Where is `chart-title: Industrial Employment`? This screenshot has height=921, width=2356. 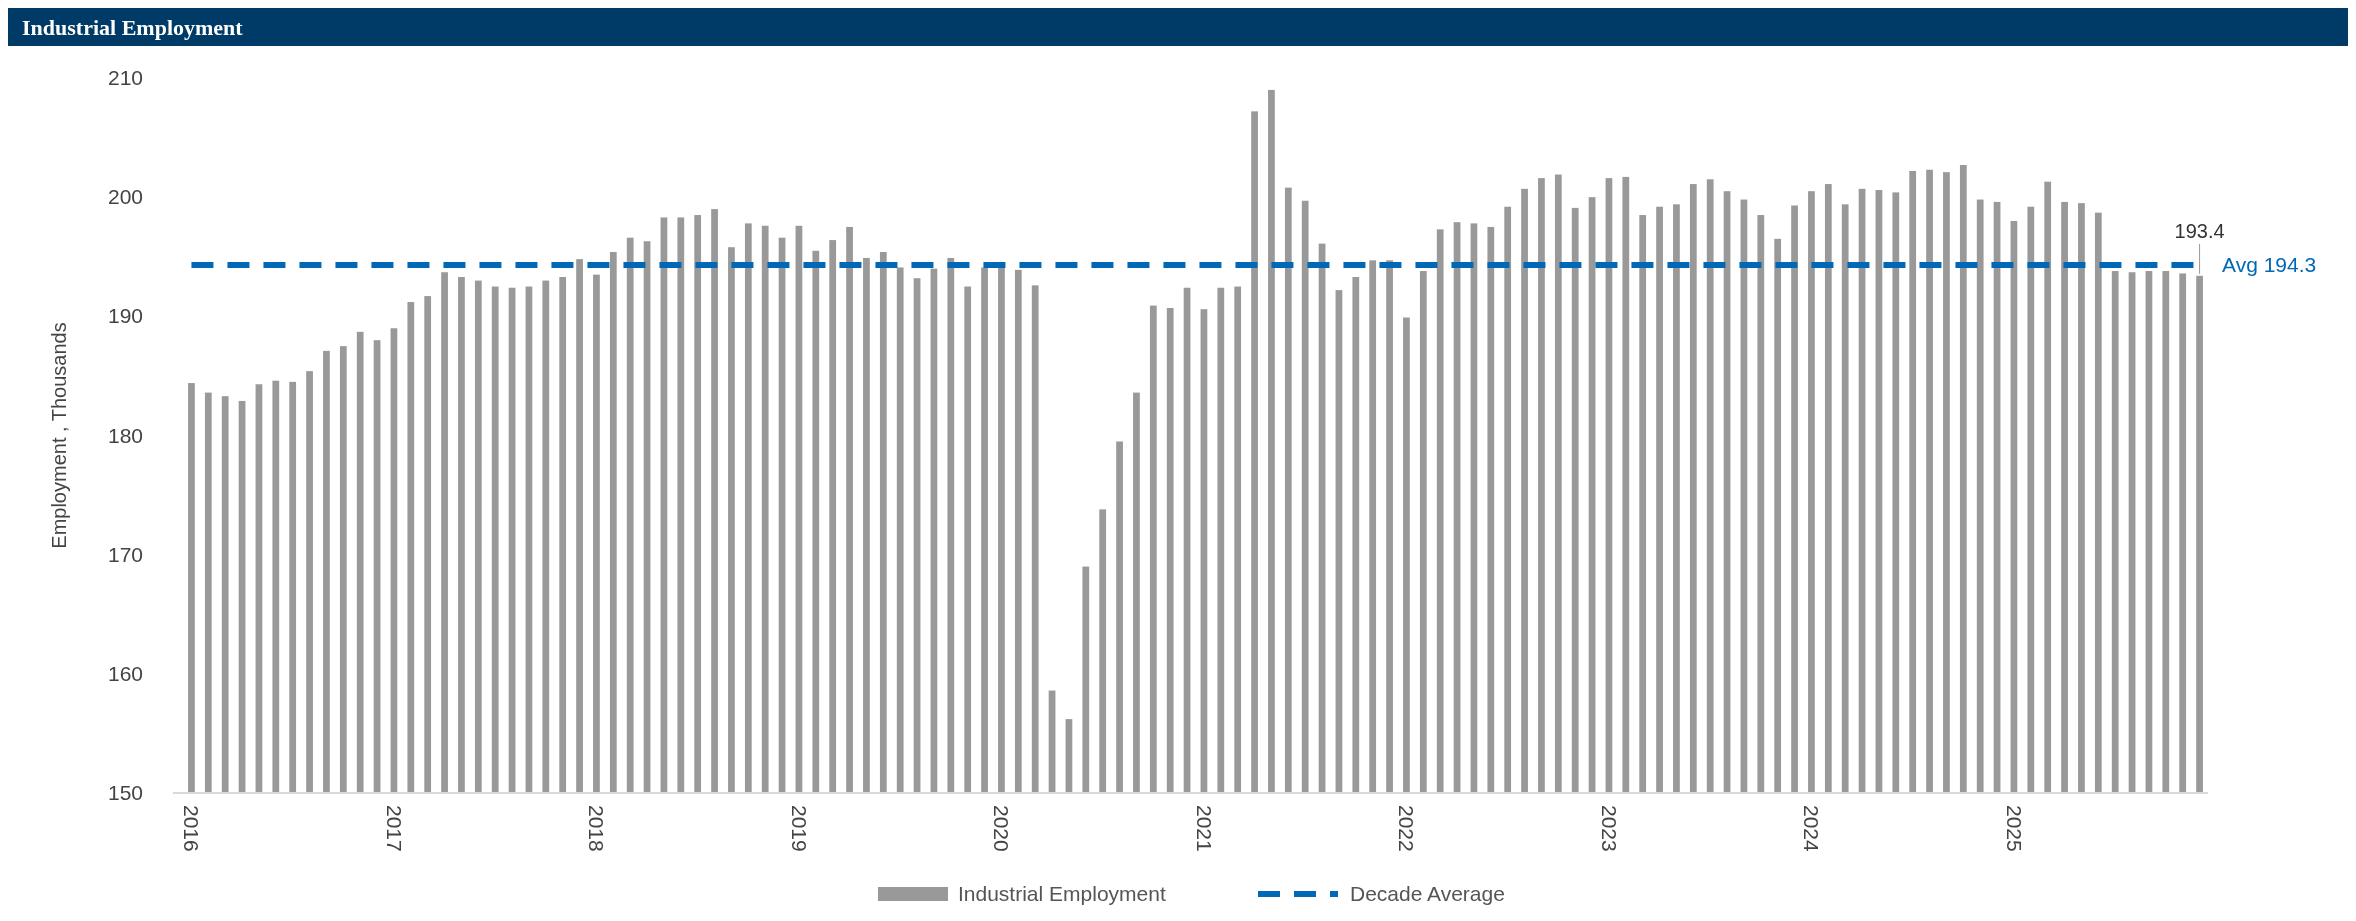 chart-title: Industrial Employment is located at coordinates (133, 27).